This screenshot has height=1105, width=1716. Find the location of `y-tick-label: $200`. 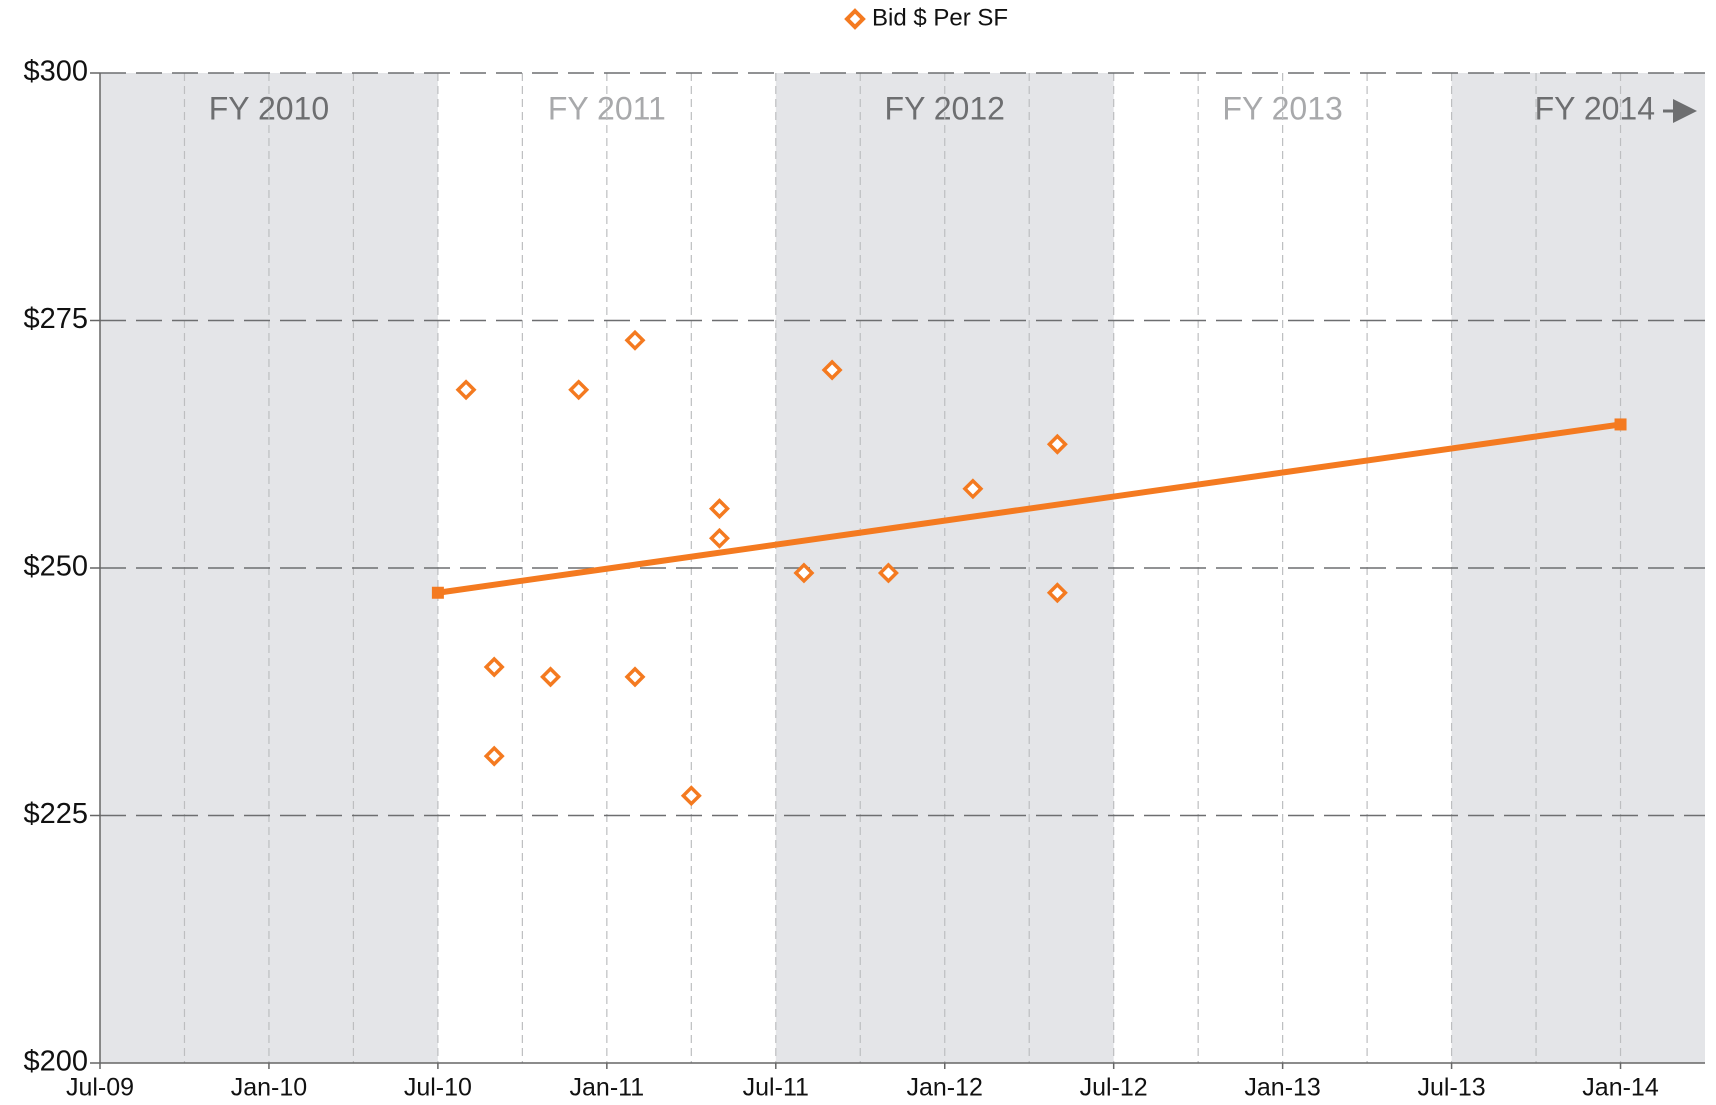

y-tick-label: $200 is located at coordinates (55, 1062).